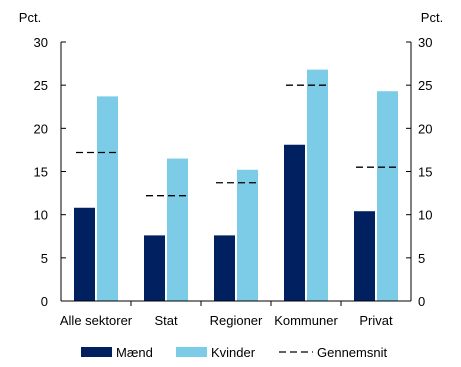  Describe the element at coordinates (352, 352) in the screenshot. I see `legend-label-gennemsnit: Gennemsnit` at that location.